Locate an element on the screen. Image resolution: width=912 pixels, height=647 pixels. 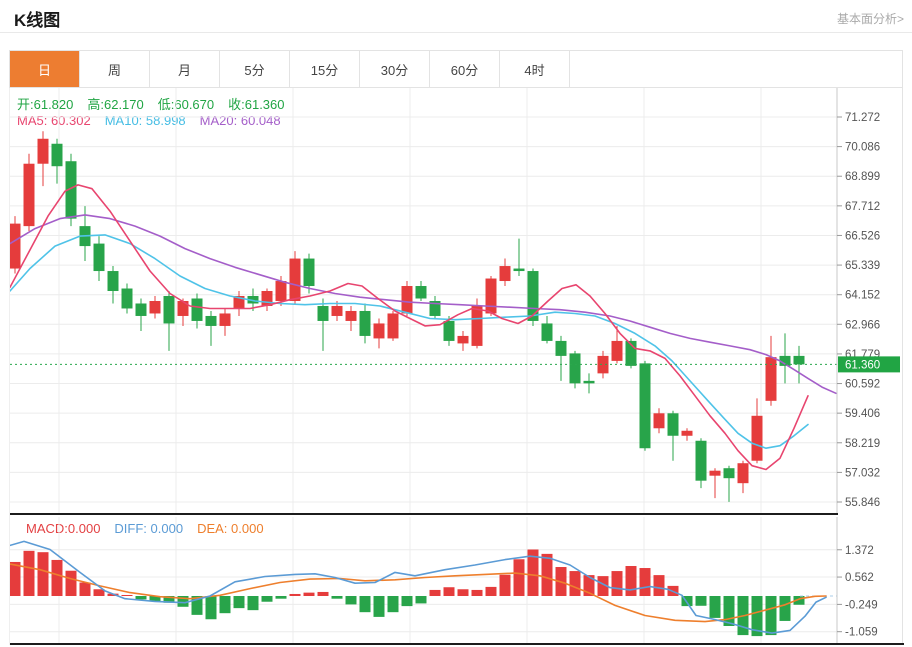
price-tick-label: 64.152 is located at coordinates (862, 296).